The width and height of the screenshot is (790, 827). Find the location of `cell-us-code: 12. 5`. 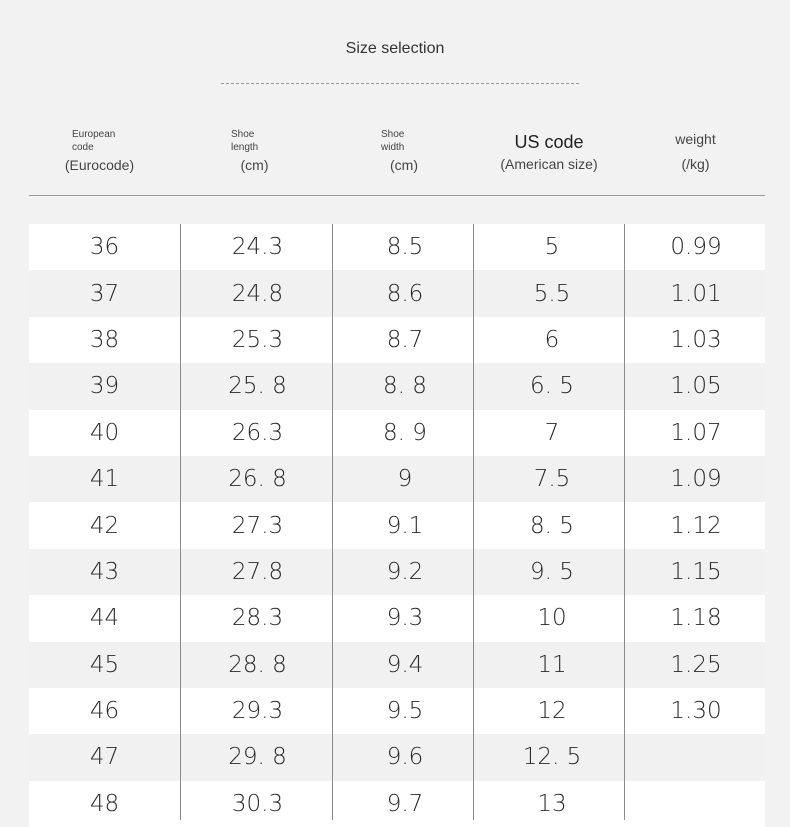

cell-us-code: 12. 5 is located at coordinates (552, 757).